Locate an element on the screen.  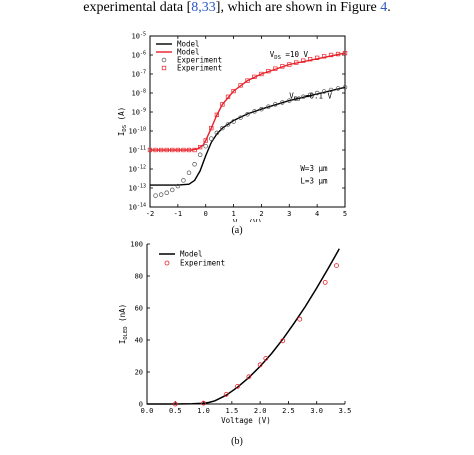
x-tick-label: 0 is located at coordinates (206, 214).